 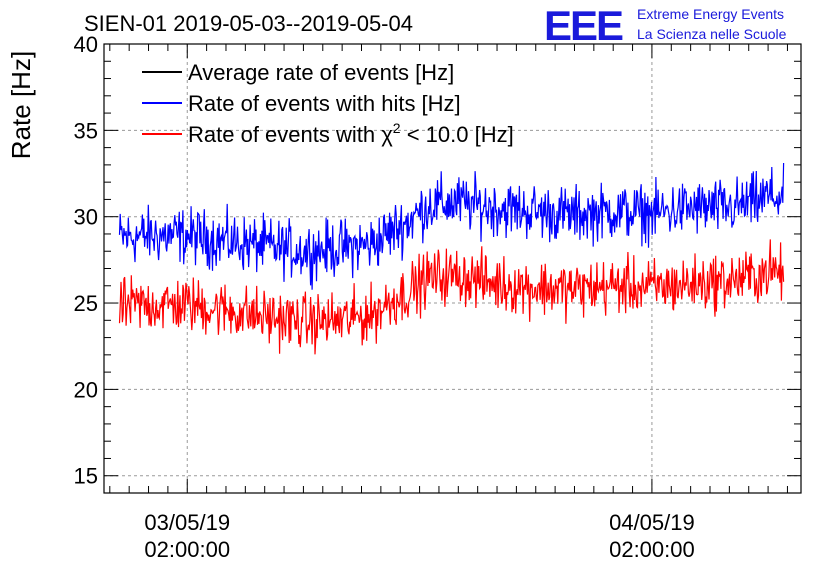 What do you see at coordinates (248, 23) in the screenshot?
I see `chart-title: SIEN-01 2019-05-03--2019-05-04` at bounding box center [248, 23].